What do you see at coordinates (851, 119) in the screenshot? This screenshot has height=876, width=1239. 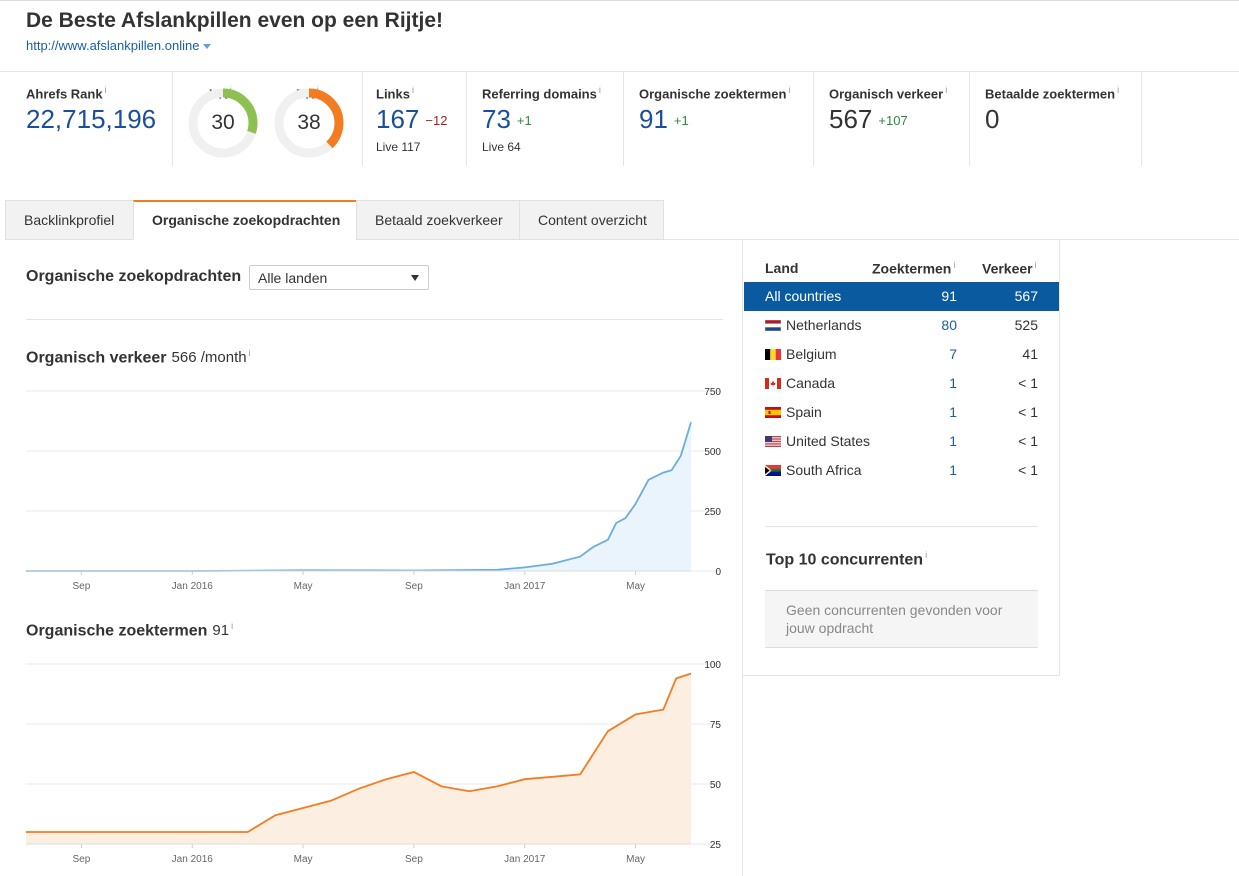 I see `organic-traffic-value: 567` at bounding box center [851, 119].